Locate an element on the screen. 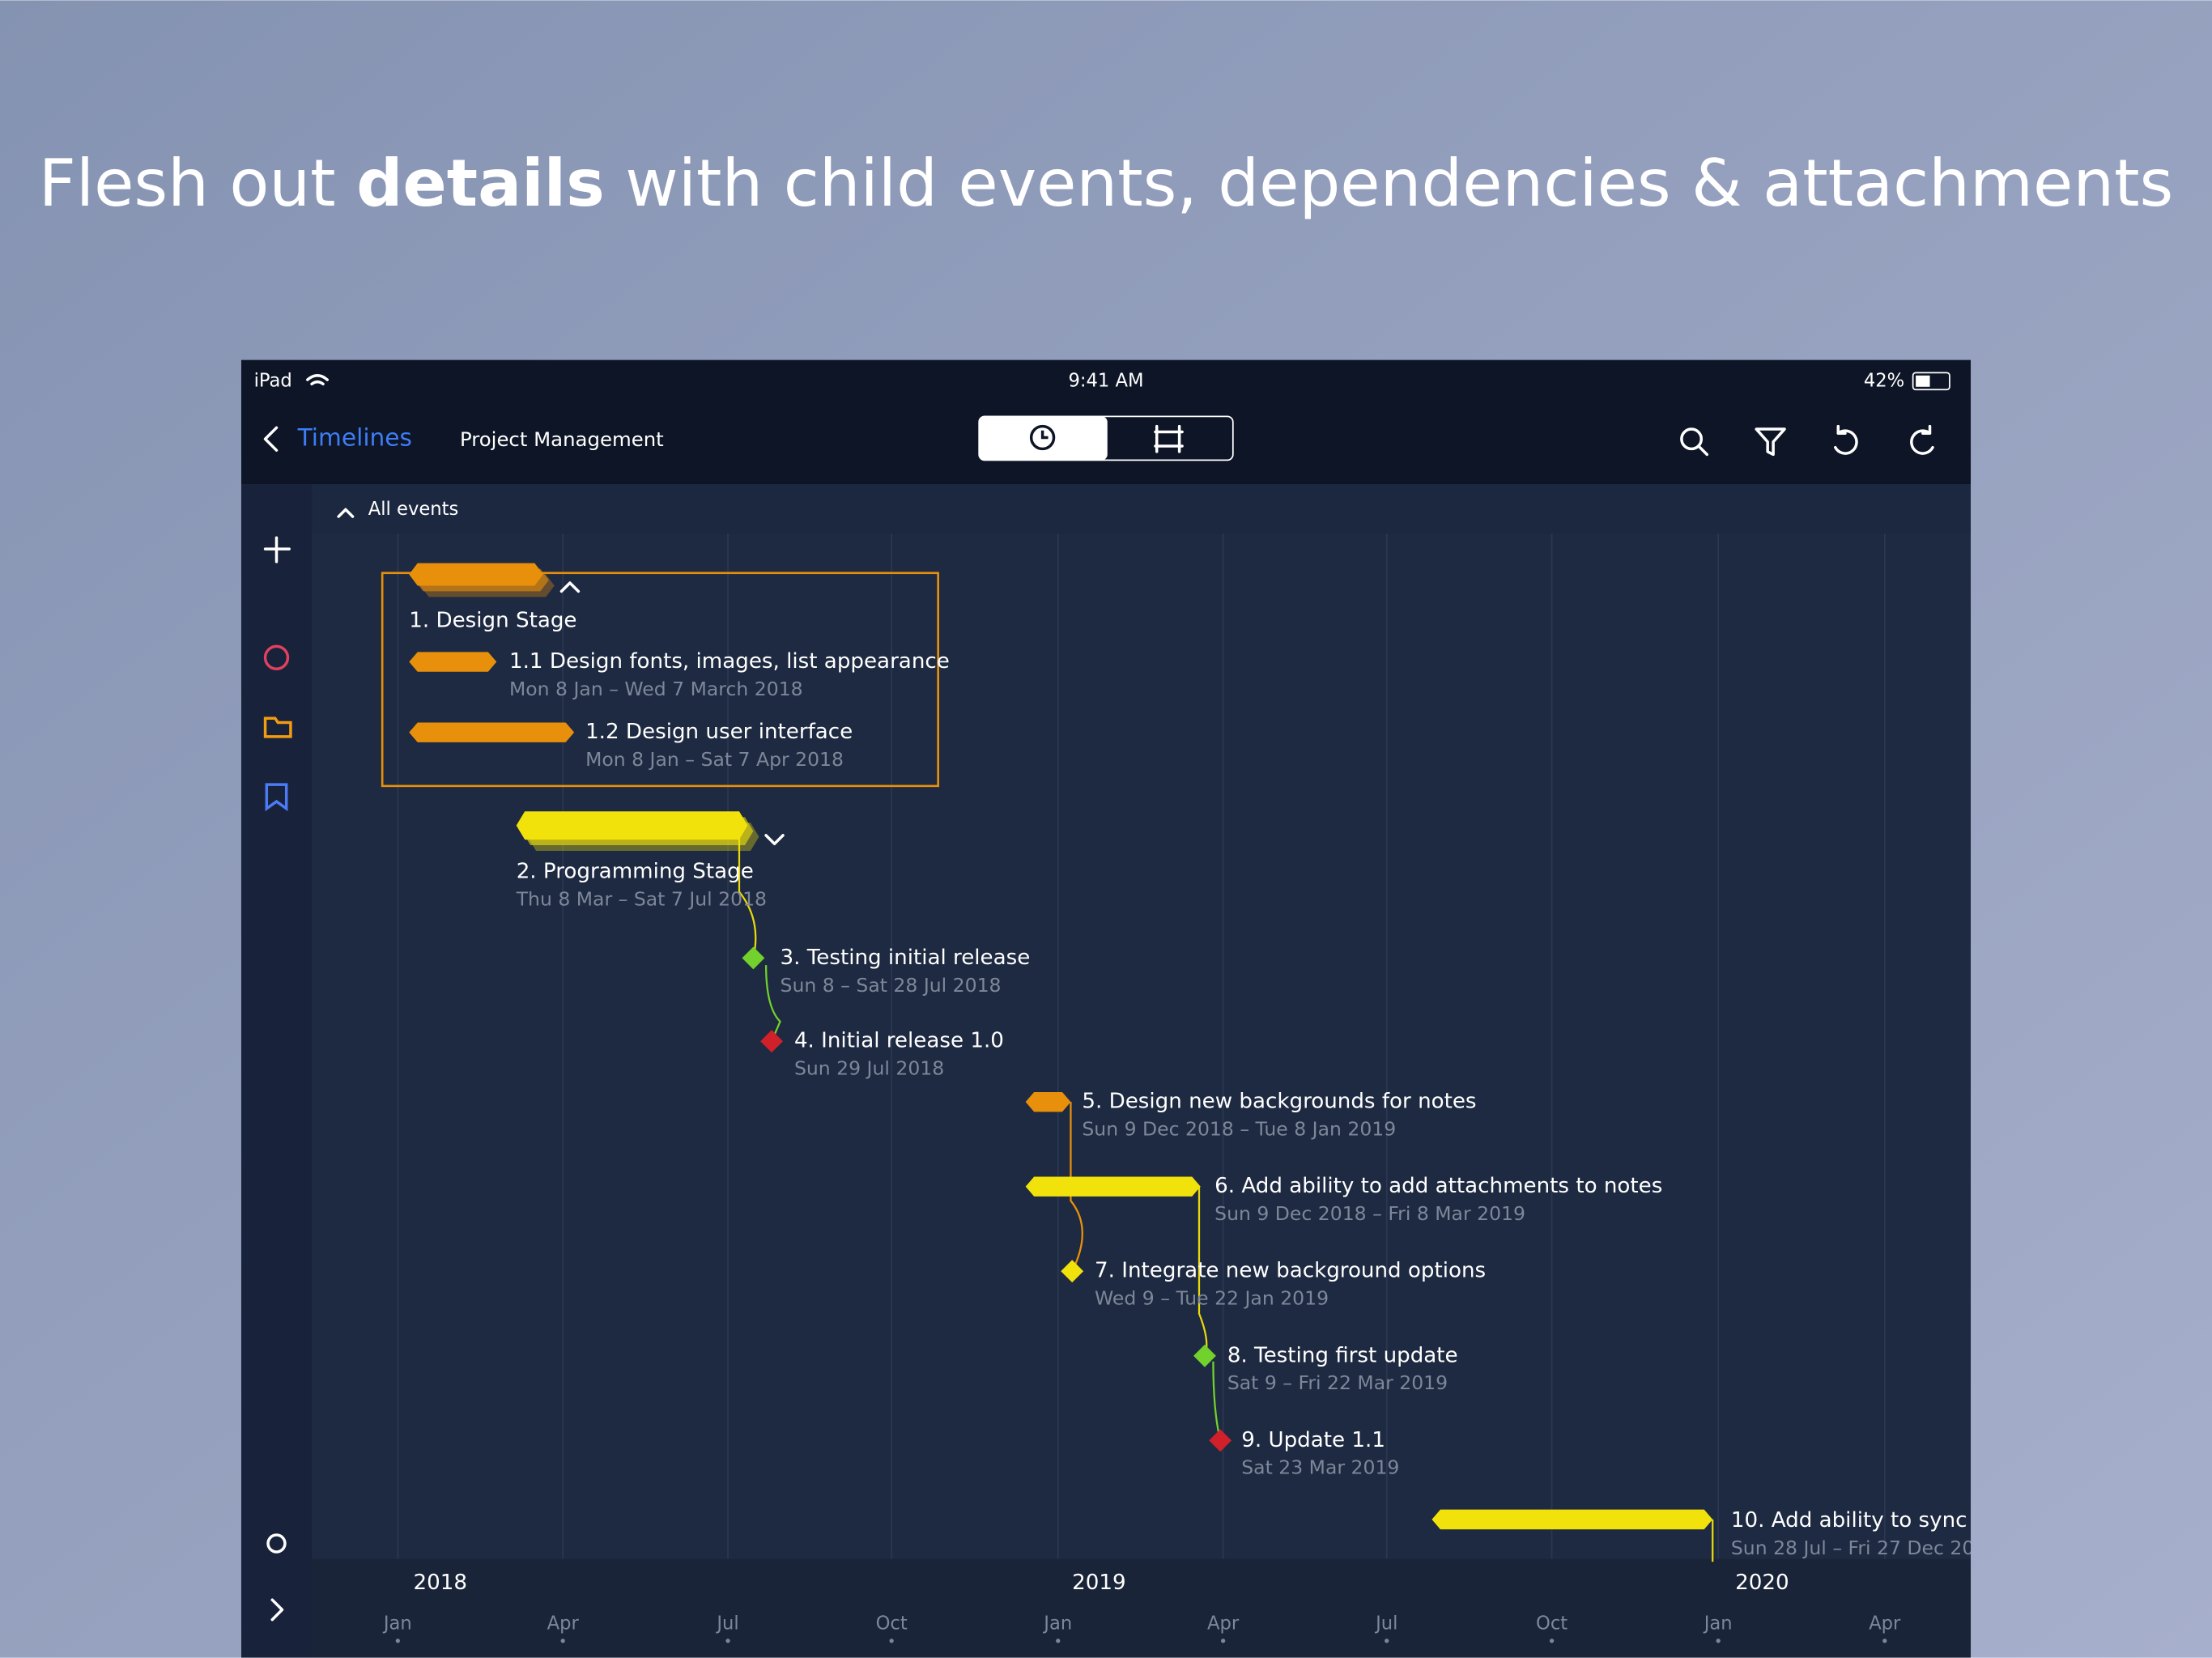  clock-icon is located at coordinates (1043, 437).